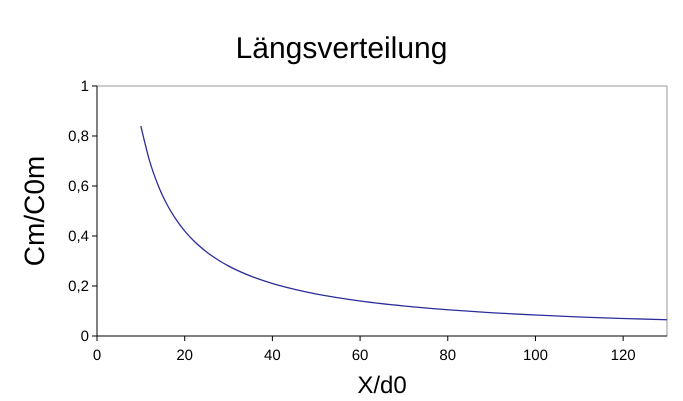 The width and height of the screenshot is (683, 401). I want to click on chart-title: Längsverteilung, so click(342, 48).